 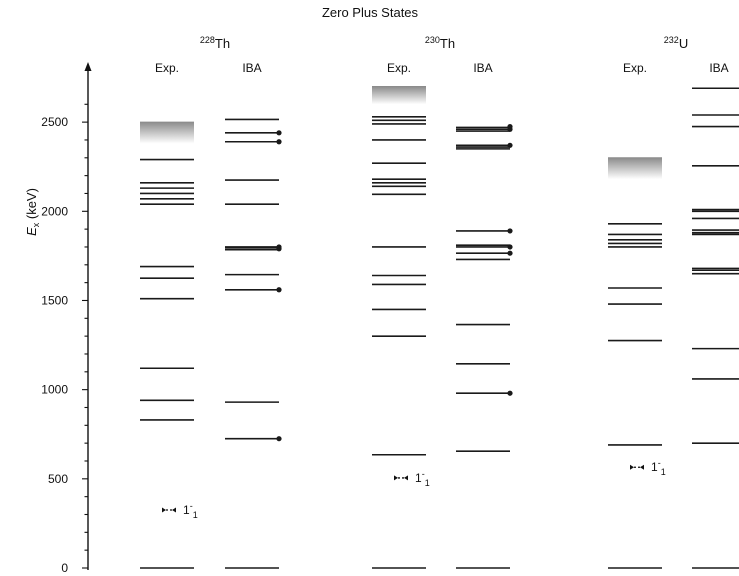 What do you see at coordinates (36, 224) in the screenshot?
I see `y-axis-title-subscript: x` at bounding box center [36, 224].